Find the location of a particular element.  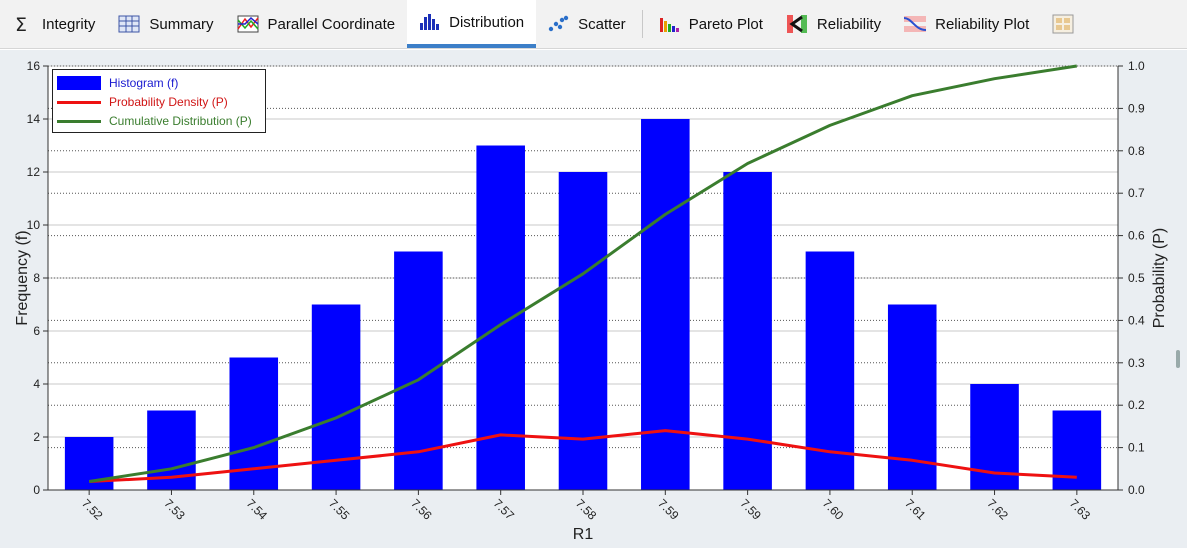

tab-summary: Summary is located at coordinates (166, 24).